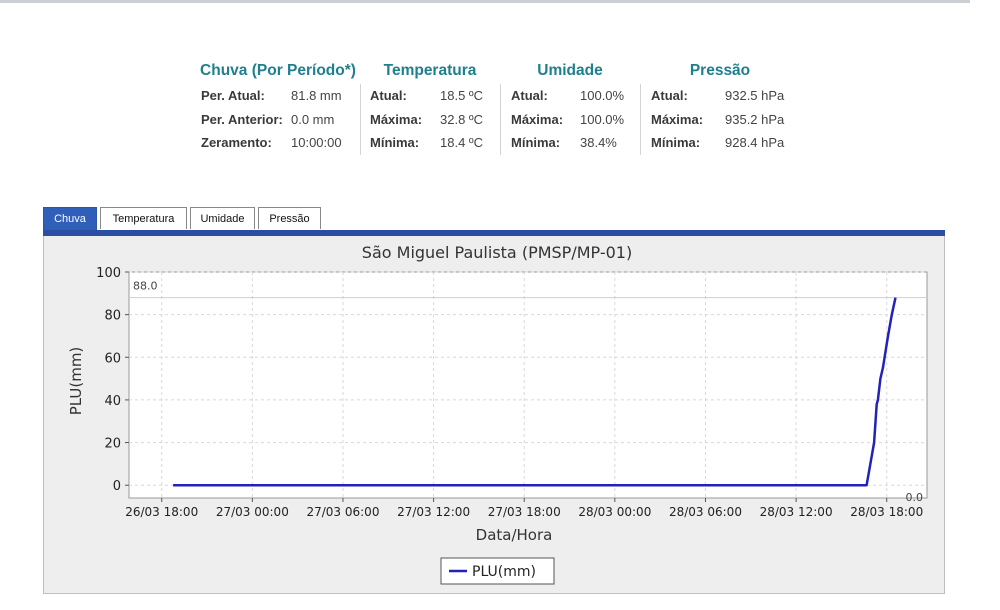 Image resolution: width=1000 pixels, height=610 pixels. What do you see at coordinates (112, 316) in the screenshot?
I see `y-tick-label: 80` at bounding box center [112, 316].